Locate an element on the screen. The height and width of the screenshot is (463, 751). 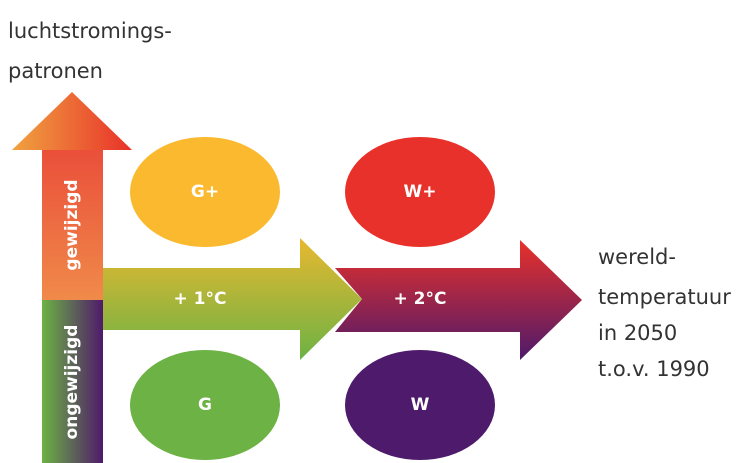
arrow-label: + 2°C is located at coordinates (420, 299).